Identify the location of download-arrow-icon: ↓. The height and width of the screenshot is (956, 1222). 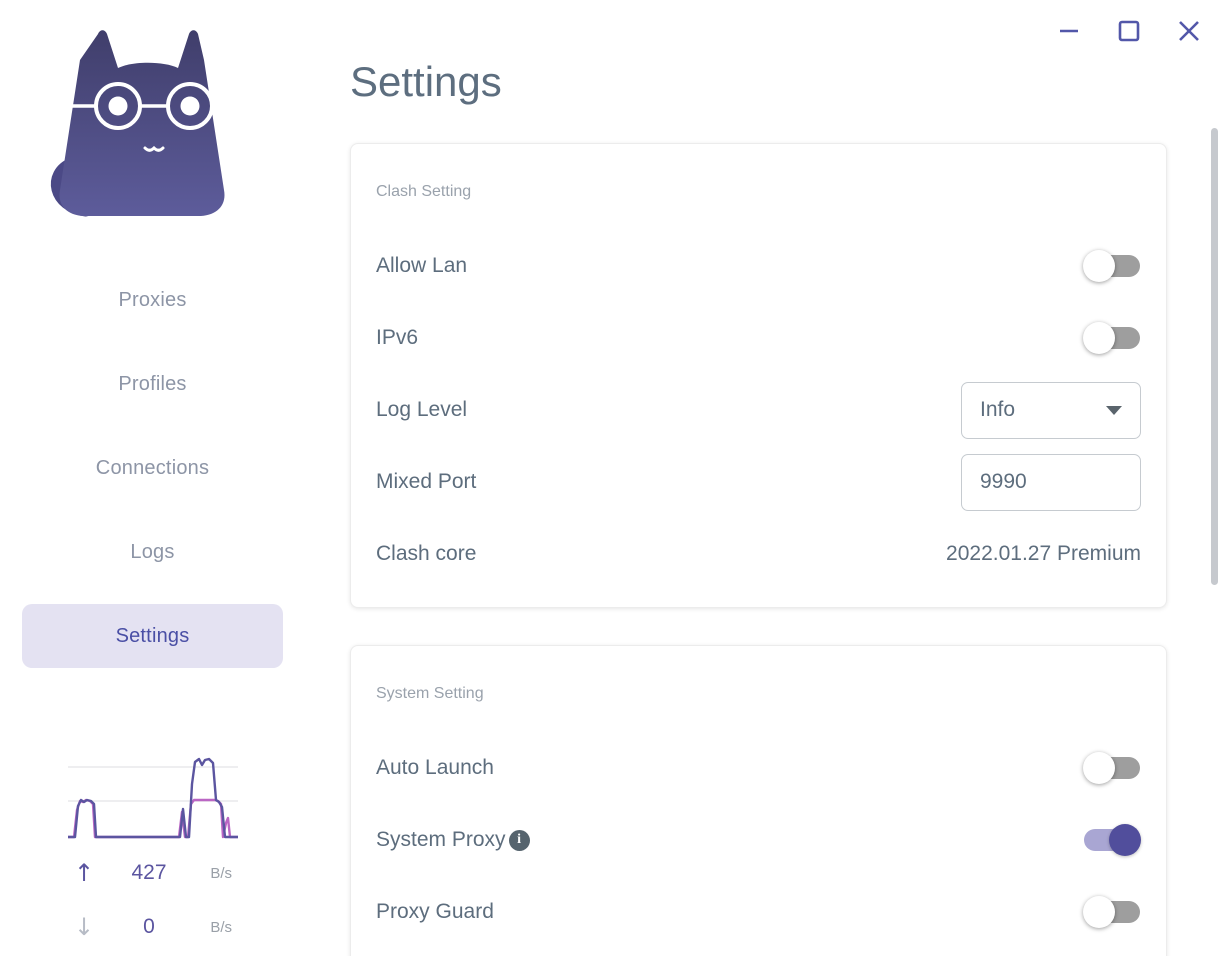
(84, 927).